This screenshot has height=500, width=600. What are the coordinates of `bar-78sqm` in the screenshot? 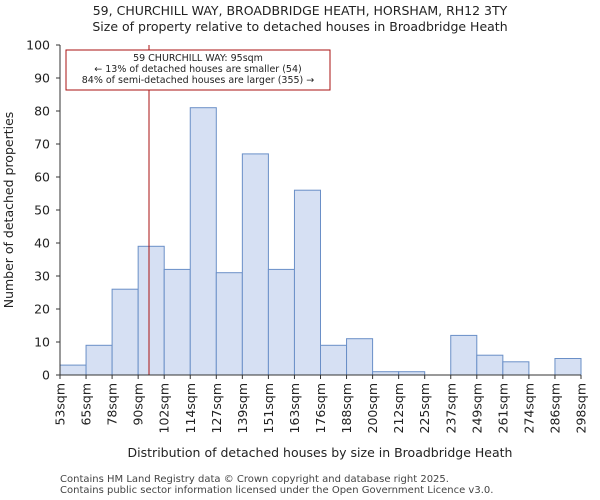 It's located at (125, 332).